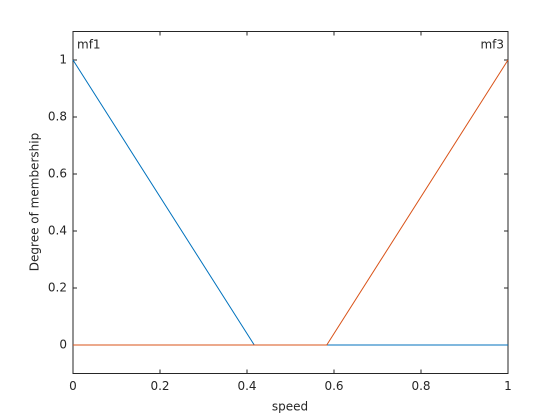  I want to click on series-label: mf1, so click(89, 45).